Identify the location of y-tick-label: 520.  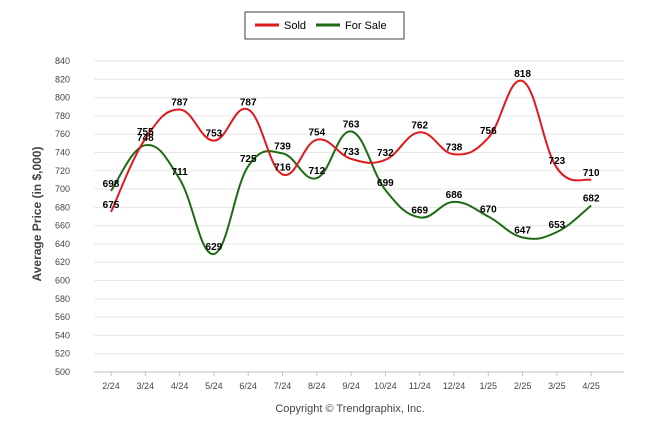
(62, 354).